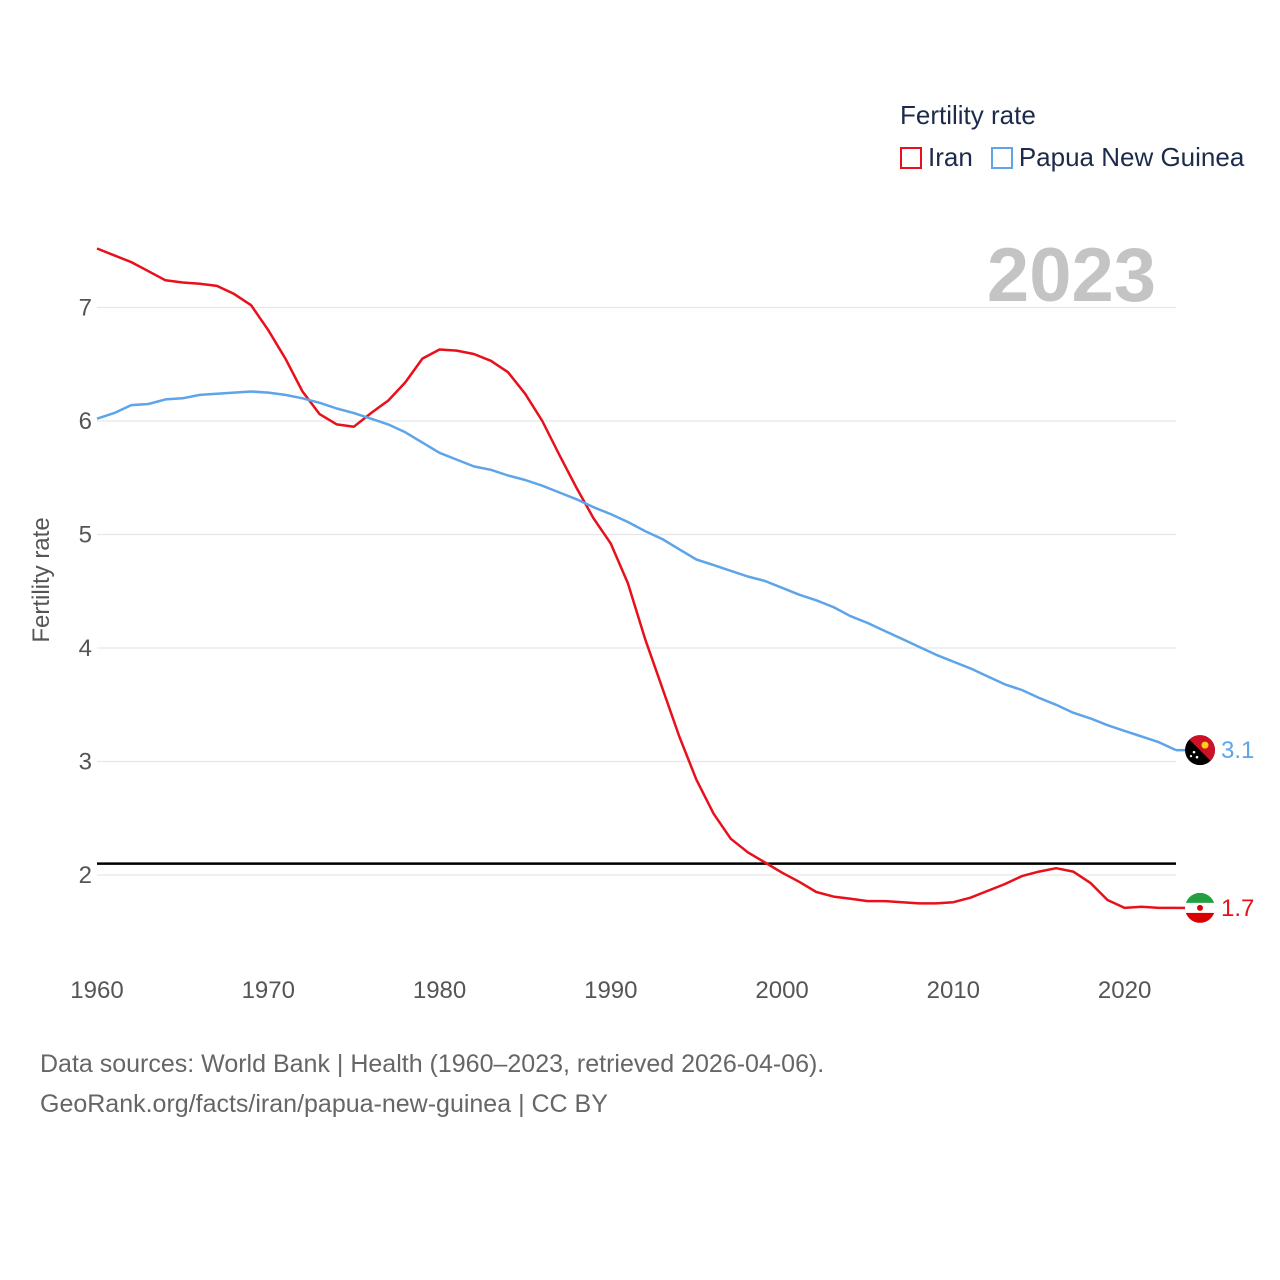 The width and height of the screenshot is (1280, 1280). What do you see at coordinates (1124, 990) in the screenshot?
I see `x-tick-label: 2020` at bounding box center [1124, 990].